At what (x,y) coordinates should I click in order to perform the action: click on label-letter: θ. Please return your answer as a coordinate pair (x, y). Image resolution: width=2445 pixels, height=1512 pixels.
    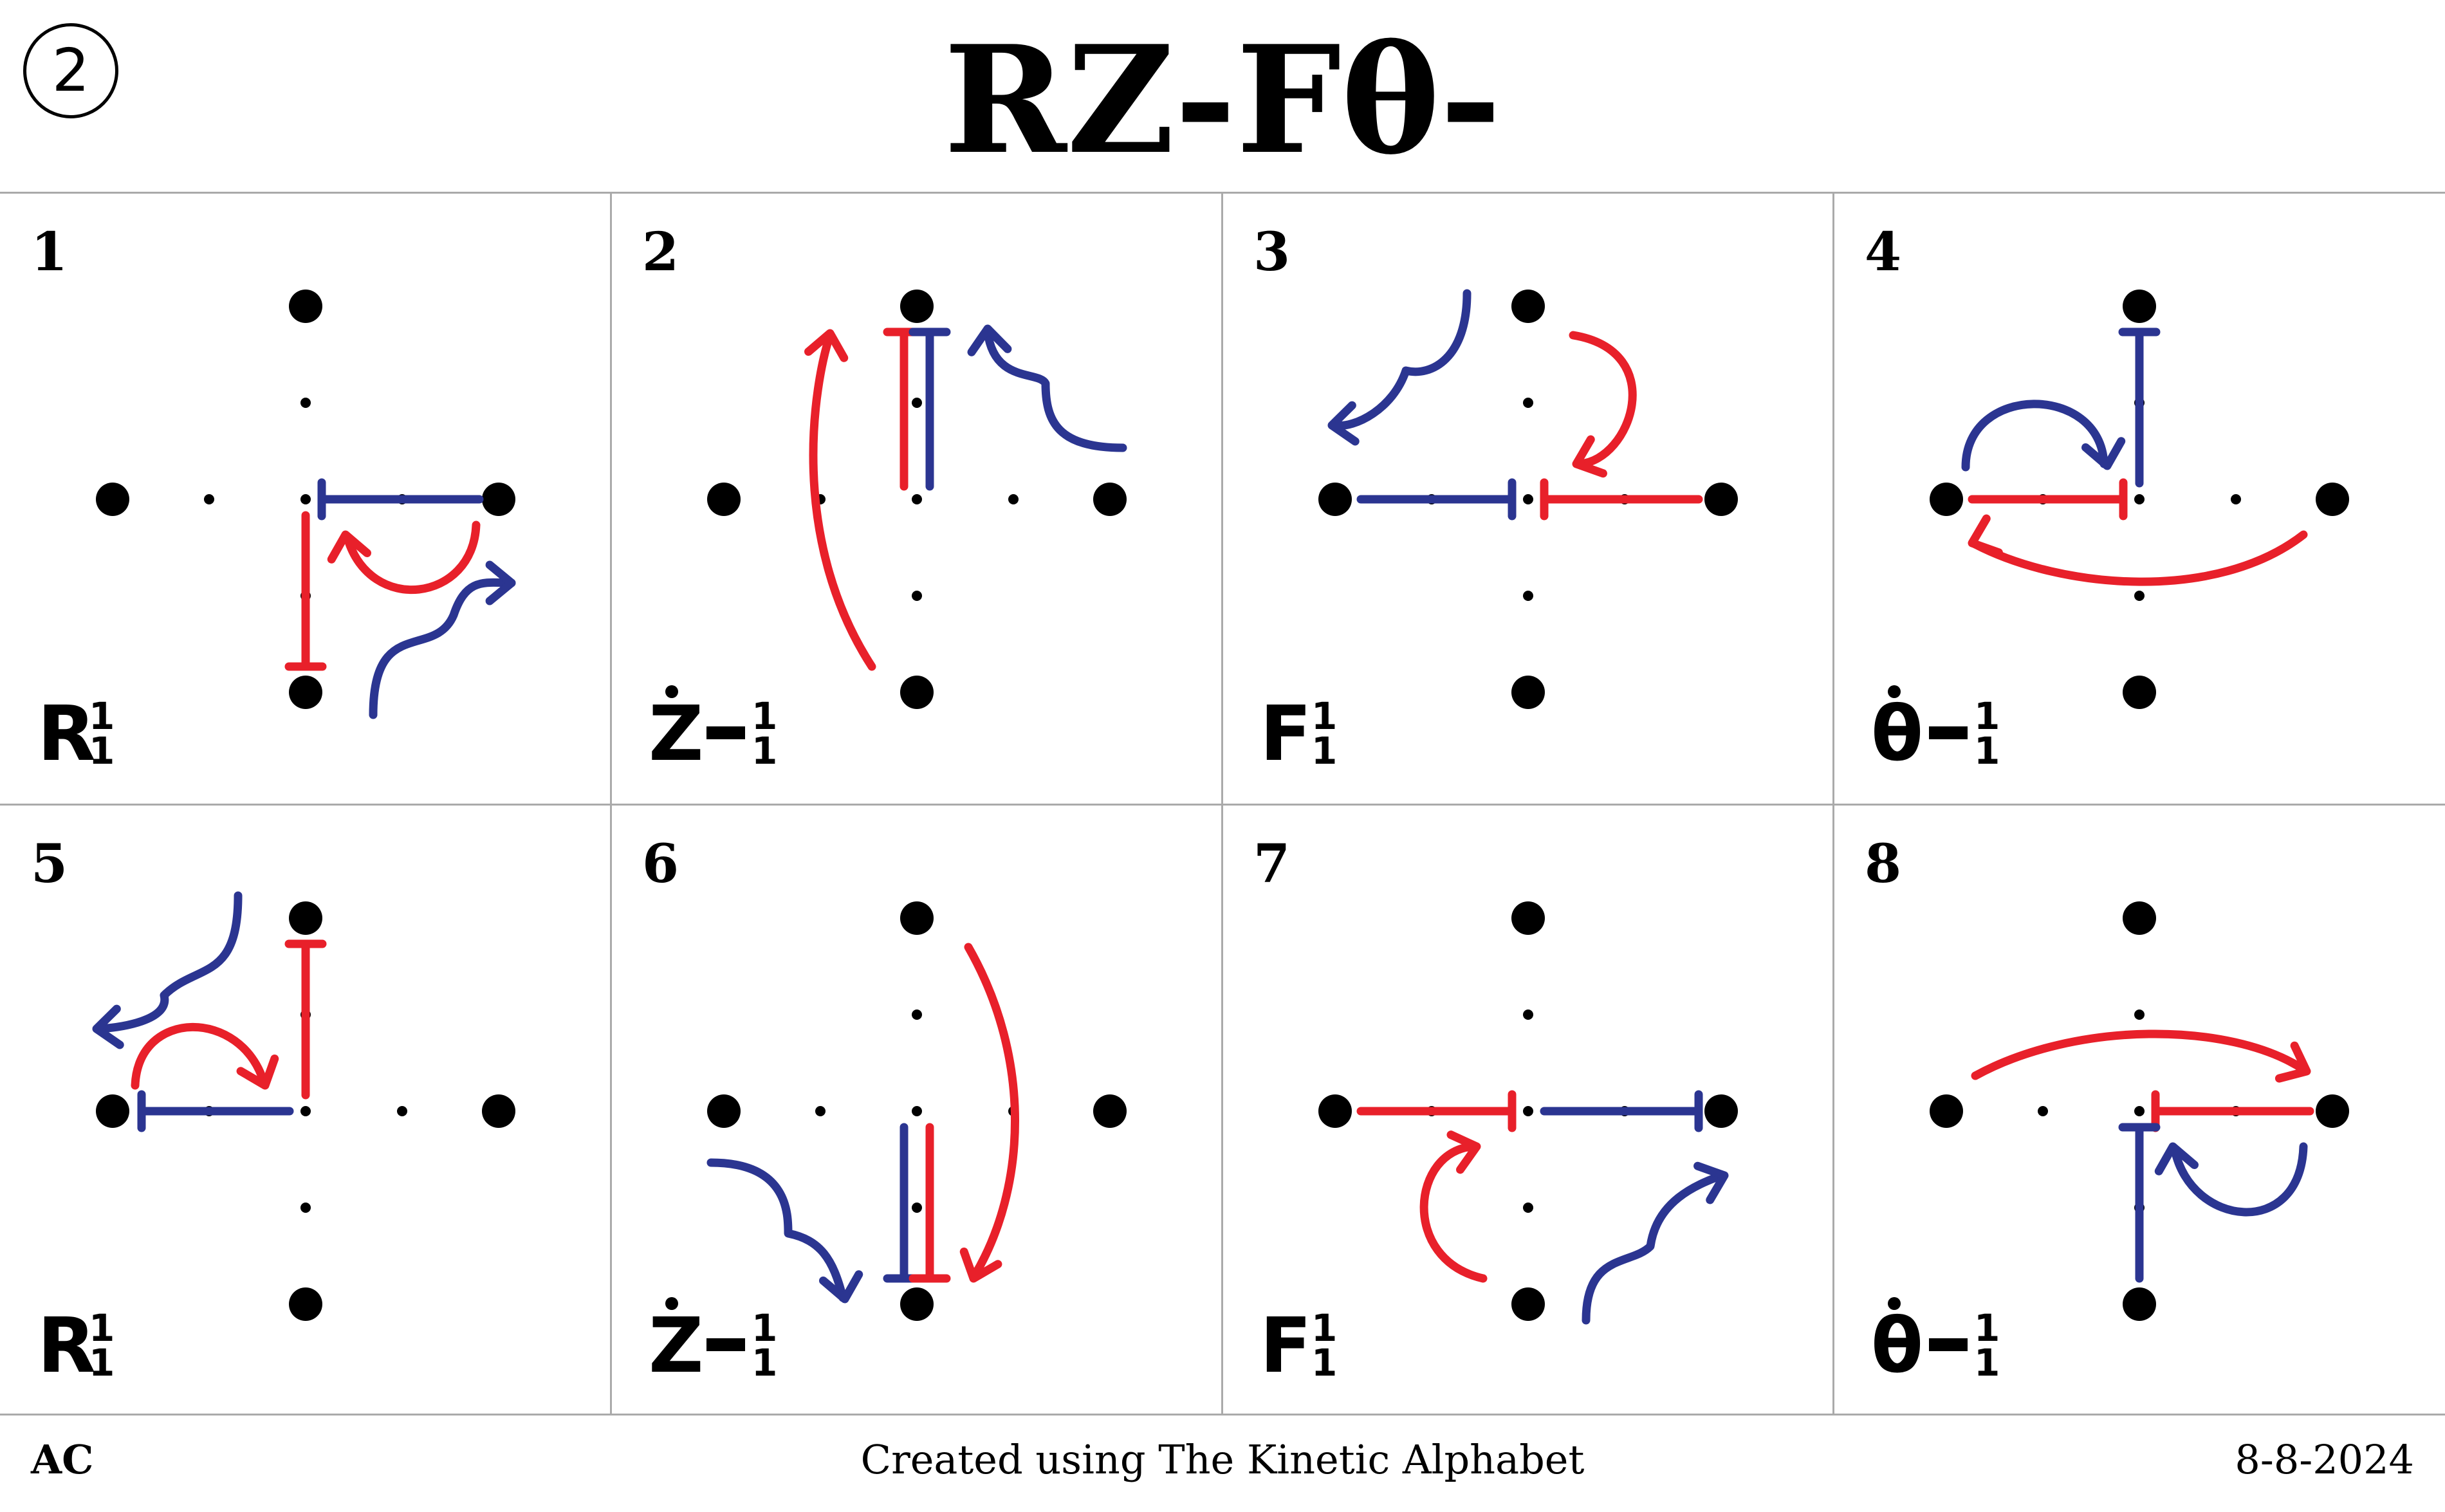
    Looking at the image, I should click on (1897, 1345).